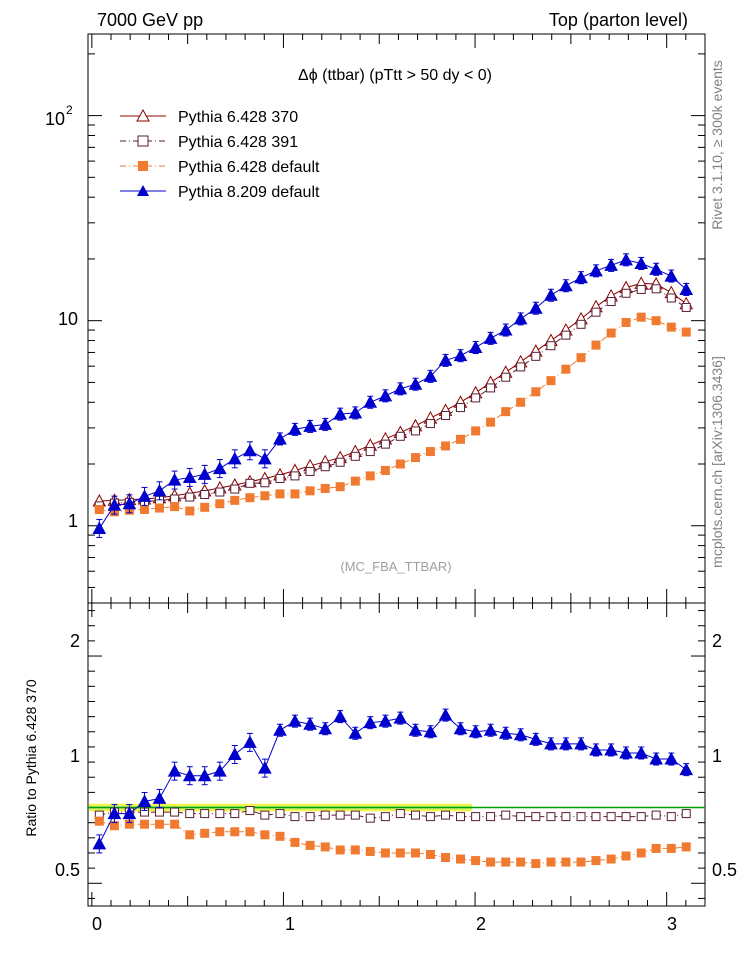 This screenshot has height=972, width=746. I want to click on xtick-label-3: 3, so click(672, 924).